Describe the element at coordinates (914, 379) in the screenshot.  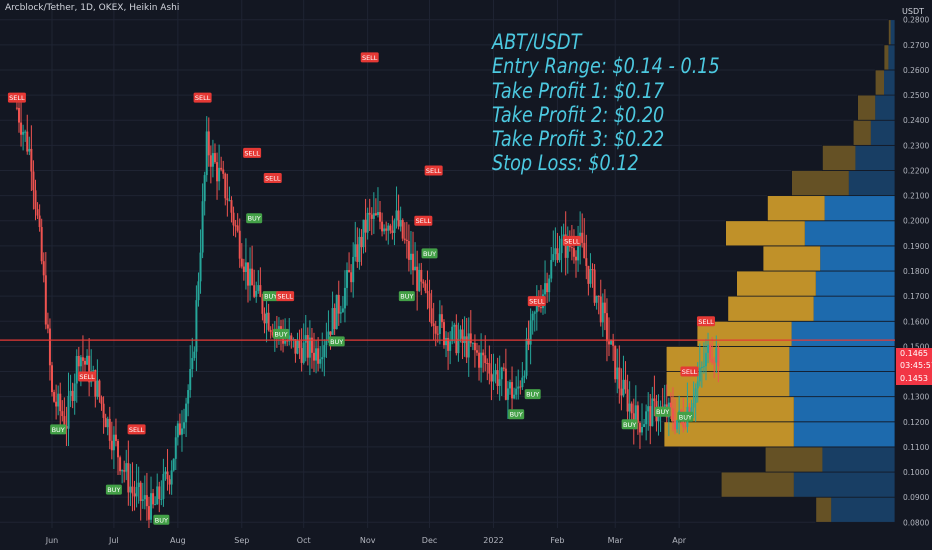
I see `low-price-badge: 0.1453` at that location.